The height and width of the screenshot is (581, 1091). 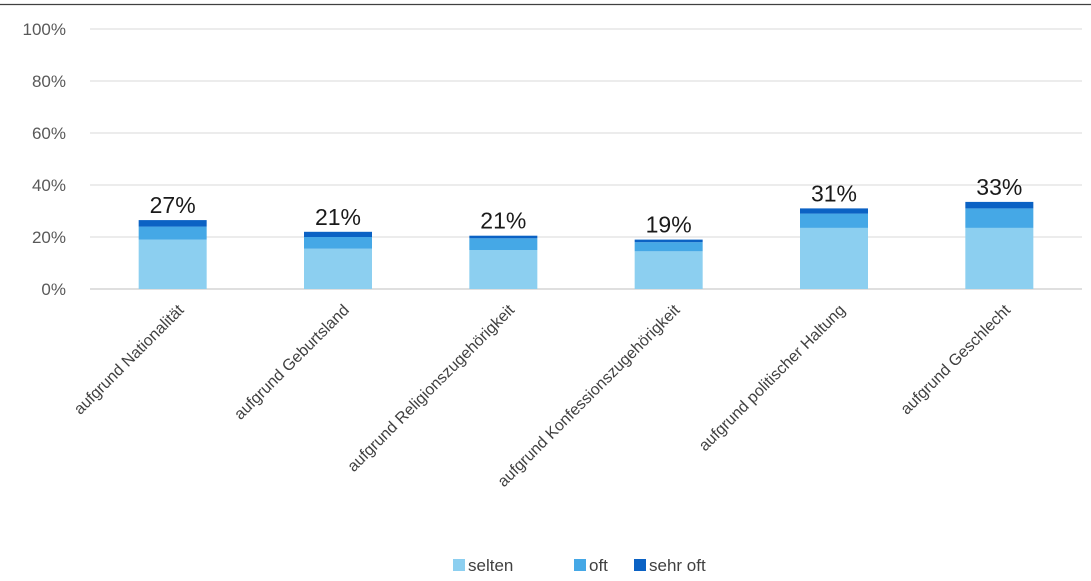 I want to click on y-tick-label: 100%, so click(x=44, y=29).